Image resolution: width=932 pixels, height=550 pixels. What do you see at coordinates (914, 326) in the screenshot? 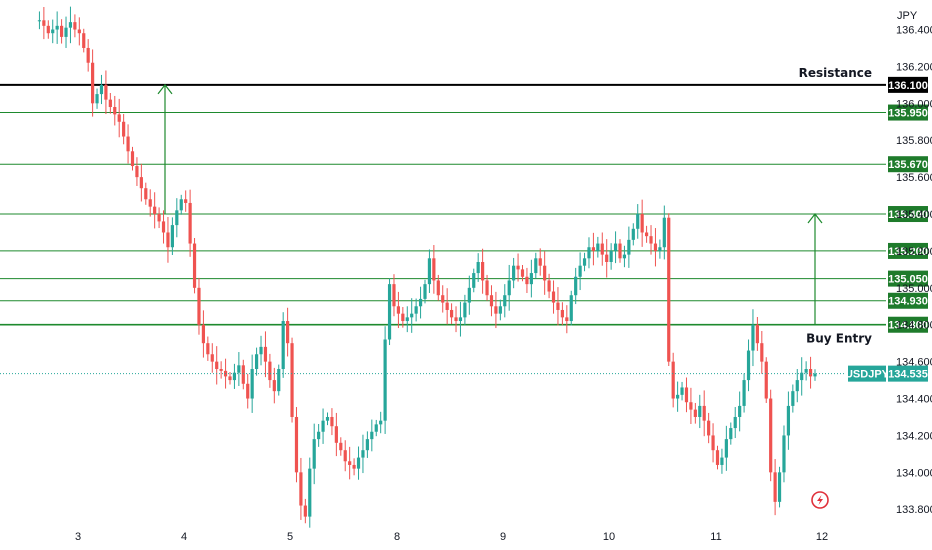
I see `y-tick-label: 134.800` at bounding box center [914, 326].